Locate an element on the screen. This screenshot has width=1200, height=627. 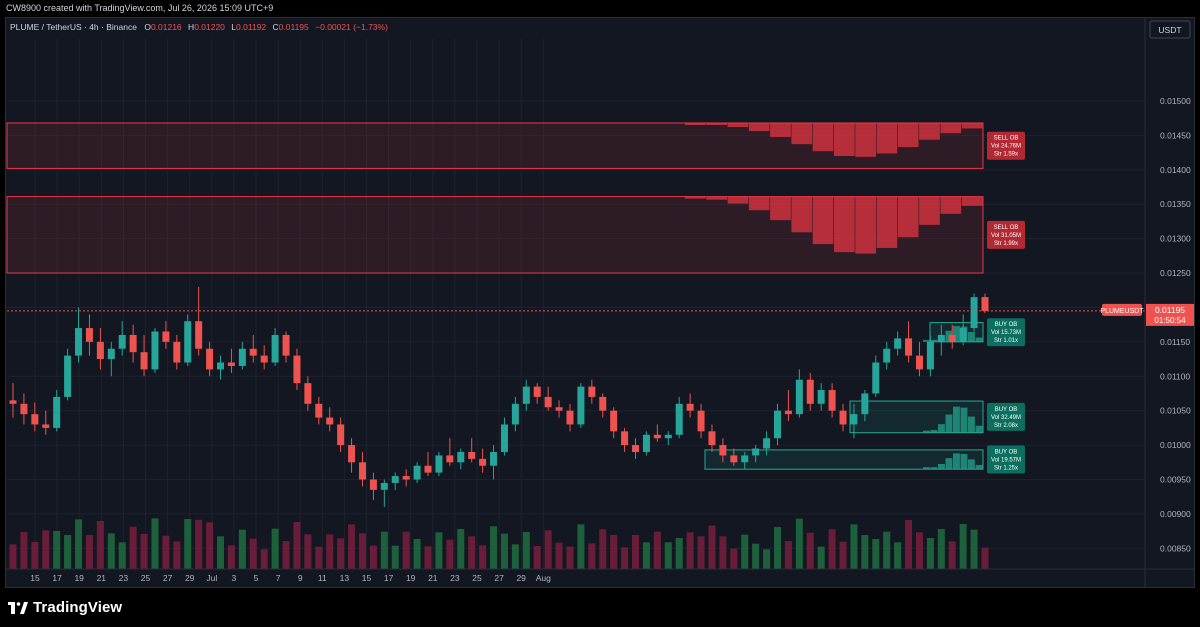
time-tick-label: 17 is located at coordinates (389, 578).